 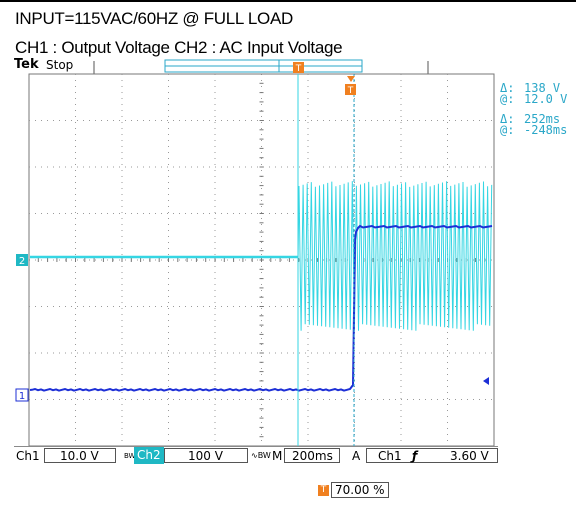 I want to click on delta2-value: 252ms, so click(x=542, y=119).